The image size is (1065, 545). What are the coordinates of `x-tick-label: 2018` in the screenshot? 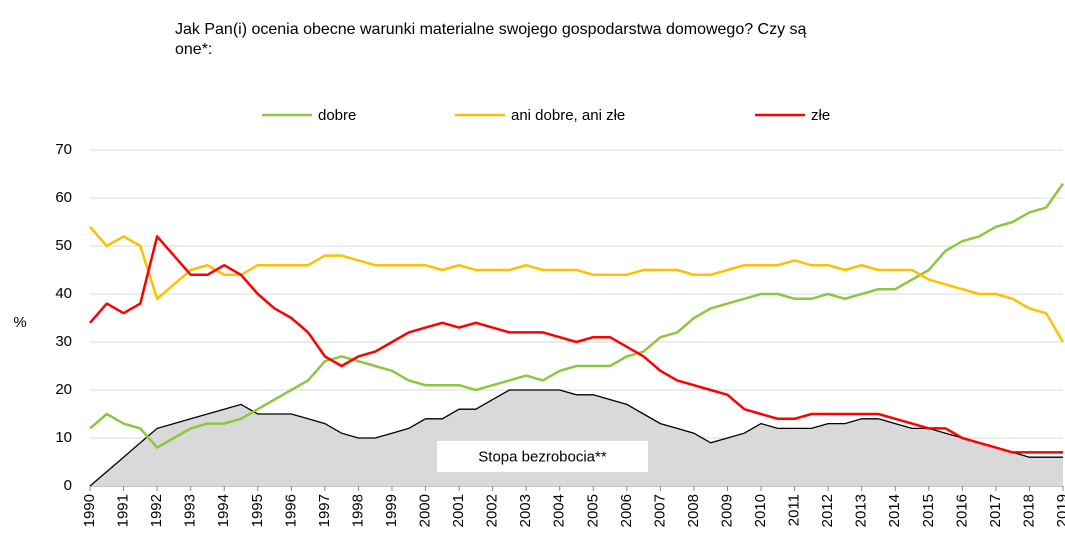 It's located at (1028, 510).